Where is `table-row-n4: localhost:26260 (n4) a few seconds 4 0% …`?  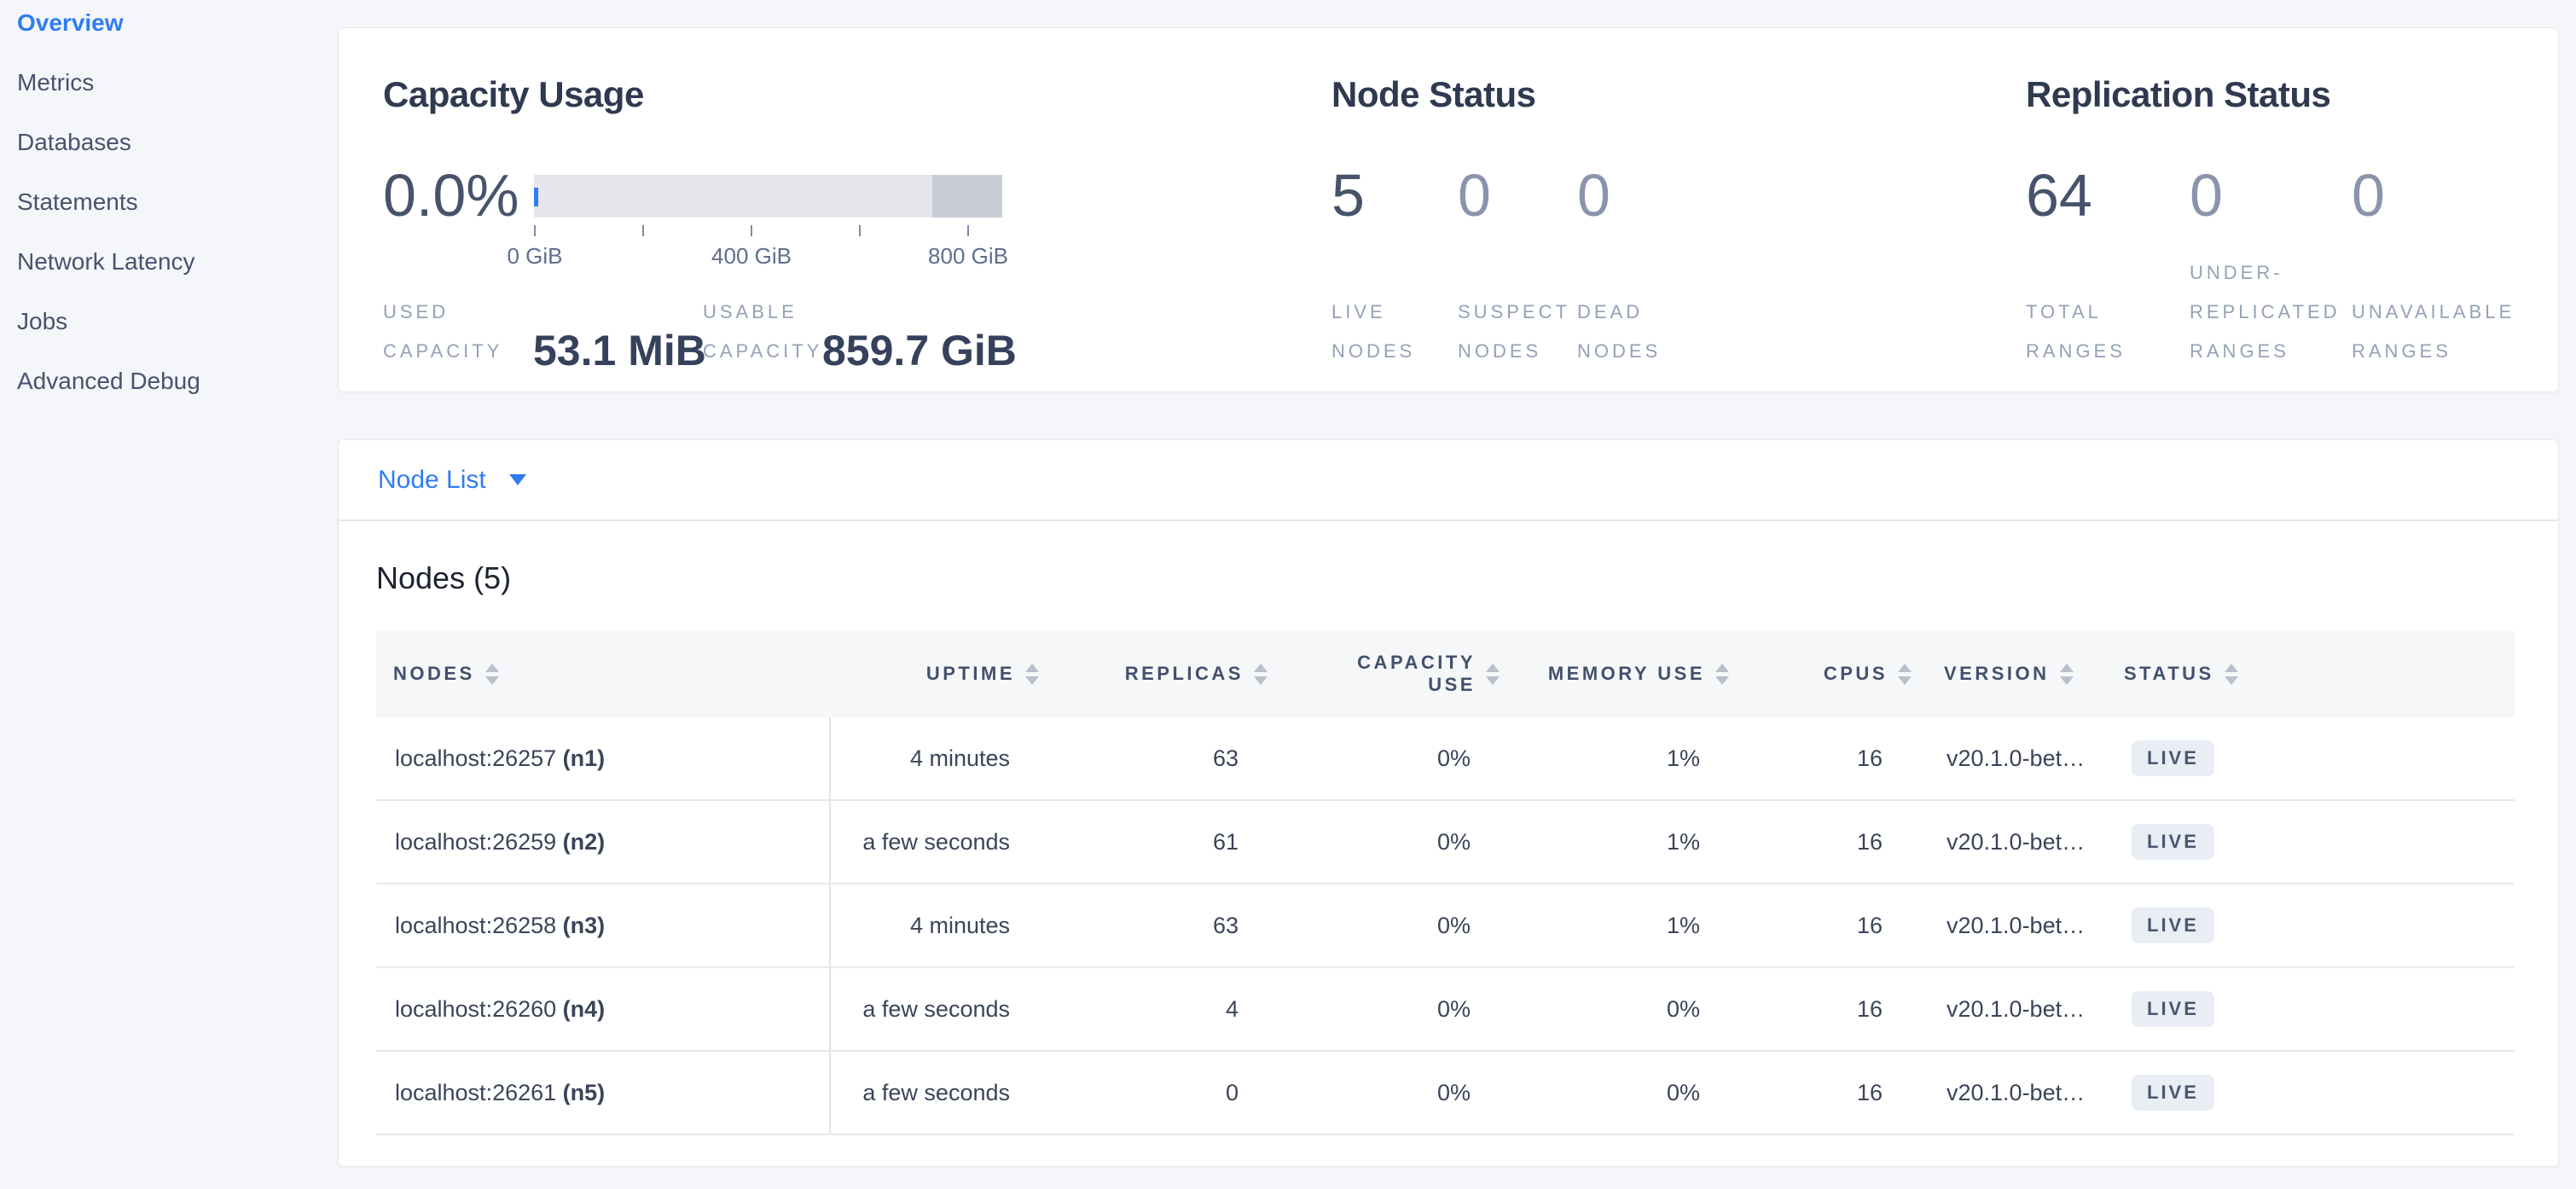
table-row-n4: localhost:26260 (n4) a few seconds 4 0% … is located at coordinates (1445, 1010).